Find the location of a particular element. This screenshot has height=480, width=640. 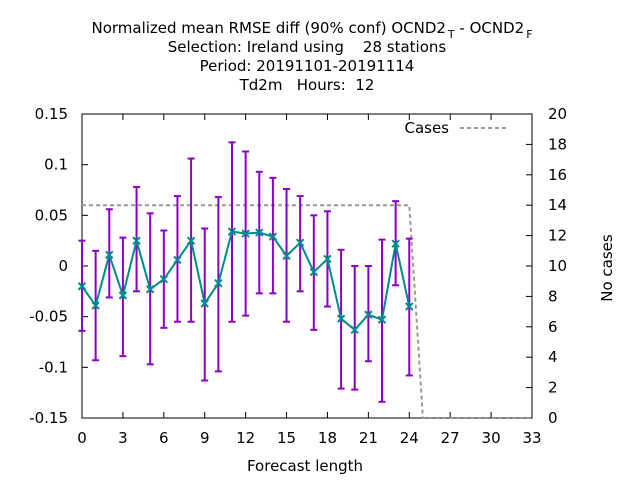

y-tick-label-5: 0.1 is located at coordinates (56, 165).